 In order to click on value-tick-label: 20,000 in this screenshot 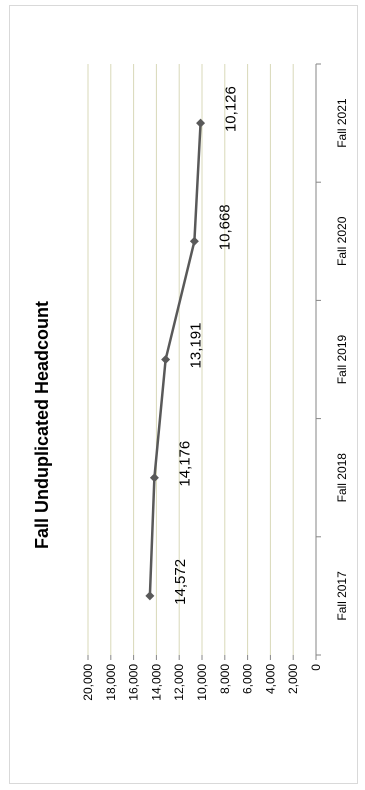, I will do `click(88, 682)`.